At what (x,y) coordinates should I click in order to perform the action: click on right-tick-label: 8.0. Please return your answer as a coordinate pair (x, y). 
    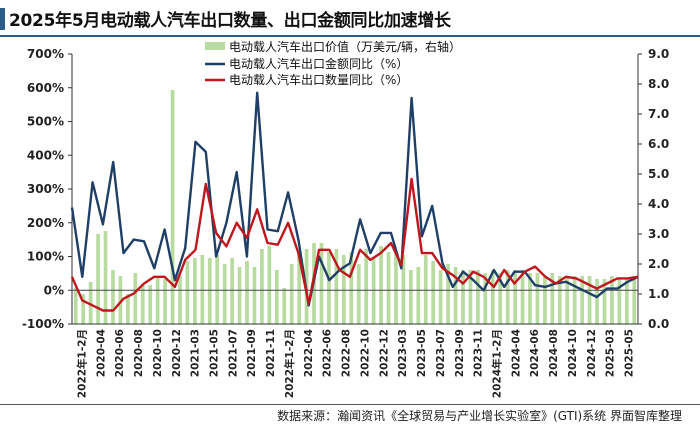
    Looking at the image, I should click on (658, 84).